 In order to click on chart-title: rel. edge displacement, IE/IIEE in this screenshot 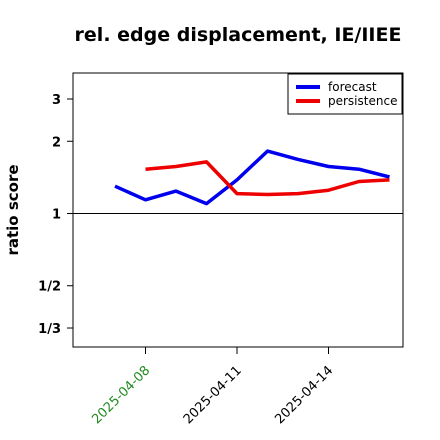, I will do `click(238, 35)`.